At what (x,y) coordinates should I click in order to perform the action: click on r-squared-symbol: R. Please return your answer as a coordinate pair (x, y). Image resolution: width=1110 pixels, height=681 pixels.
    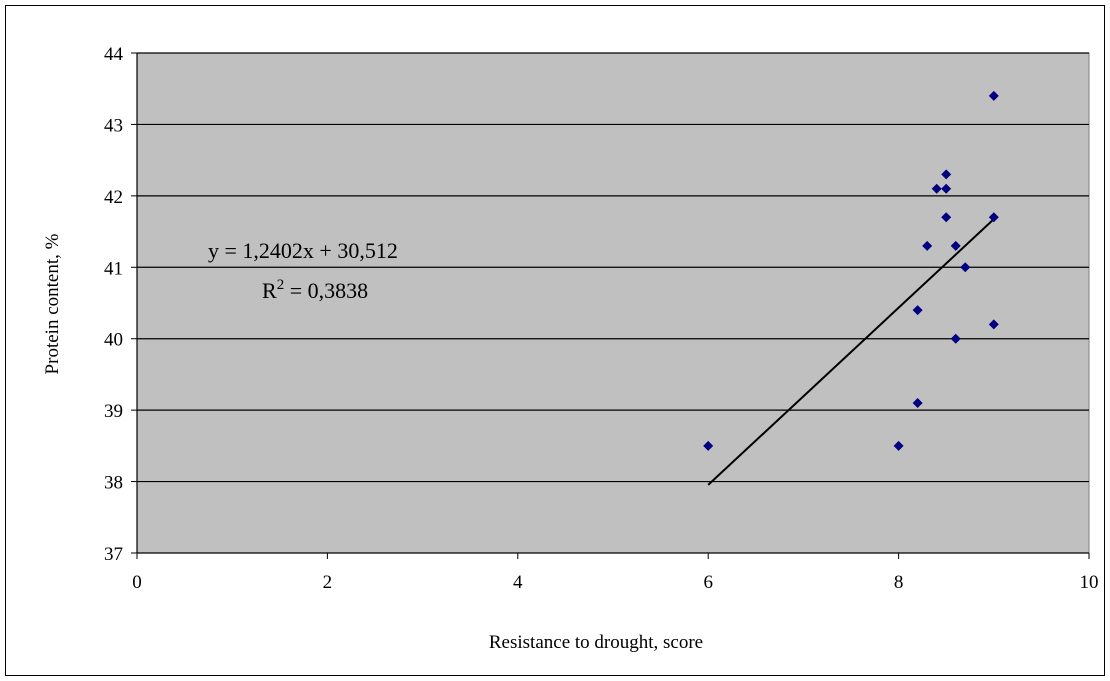
    Looking at the image, I should click on (269, 290).